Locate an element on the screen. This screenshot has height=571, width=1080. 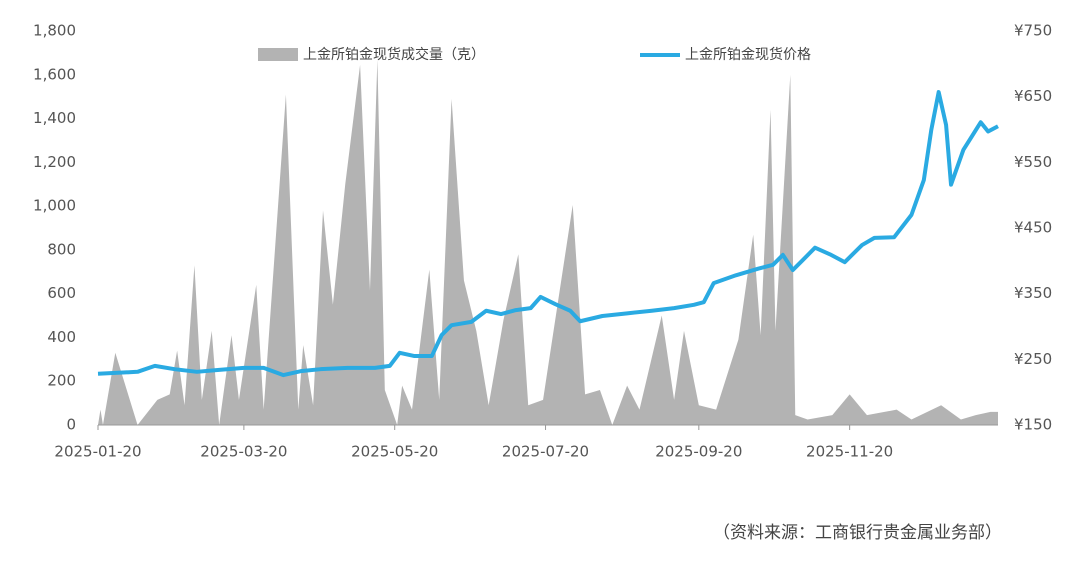
y2-tick-label: ¥750 is located at coordinates (1033, 31).